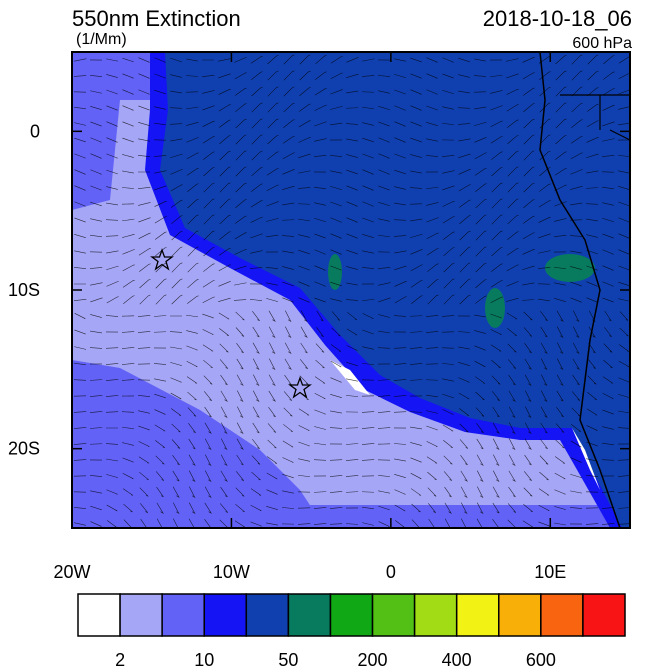 The width and height of the screenshot is (650, 672). Describe the element at coordinates (373, 658) in the screenshot. I see `colorbar-label: 200` at that location.